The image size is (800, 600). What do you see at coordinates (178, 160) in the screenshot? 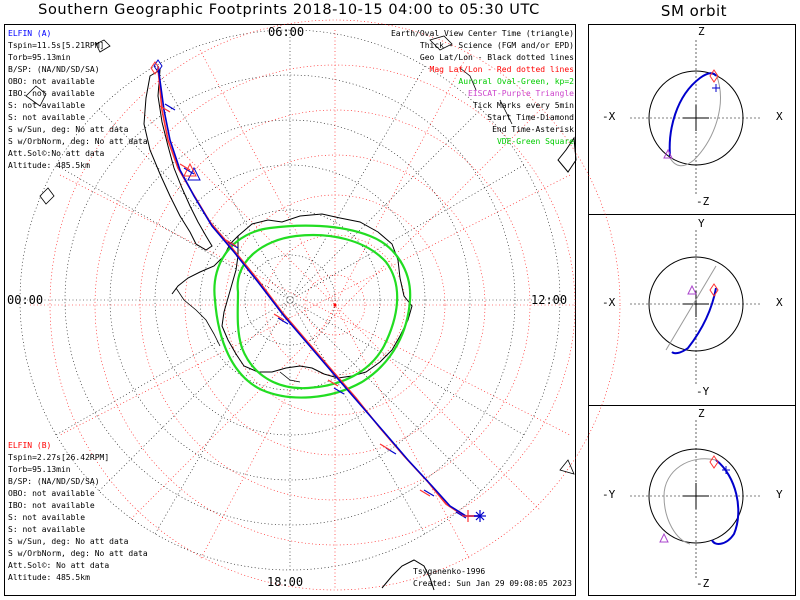
I see `south-america-coastline` at bounding box center [178, 160].